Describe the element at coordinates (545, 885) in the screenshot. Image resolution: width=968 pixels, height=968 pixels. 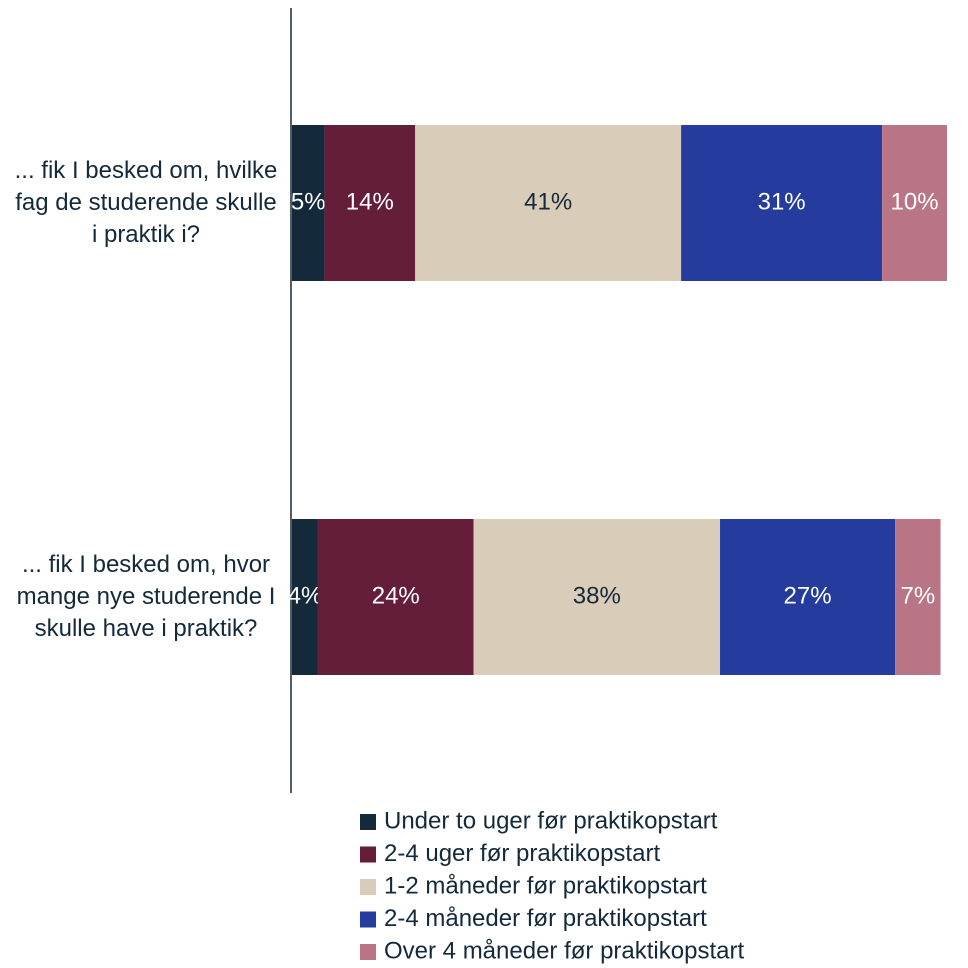
I see `legend-label: 1-2 måneder før praktikopstart` at that location.